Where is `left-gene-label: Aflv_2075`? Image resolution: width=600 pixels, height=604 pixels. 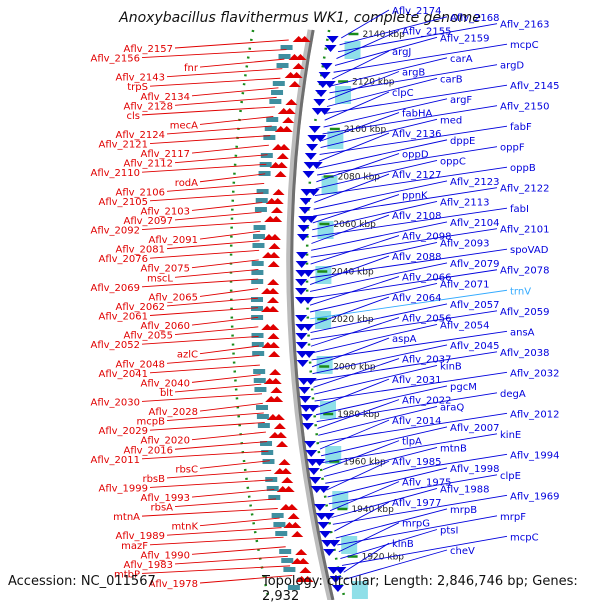 left-gene-label: Aflv_2075 is located at coordinates (165, 269).